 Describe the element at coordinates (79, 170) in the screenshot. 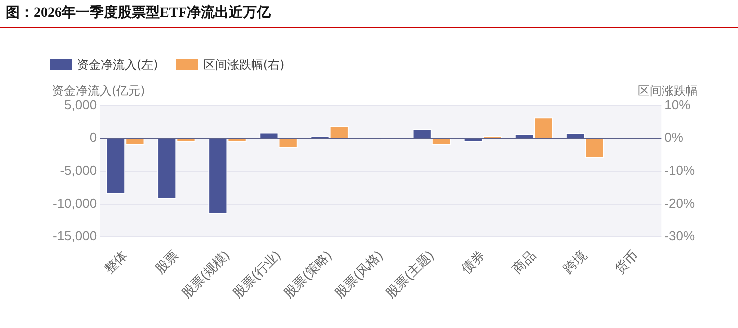

I see `y-tick-label: -5,000` at that location.